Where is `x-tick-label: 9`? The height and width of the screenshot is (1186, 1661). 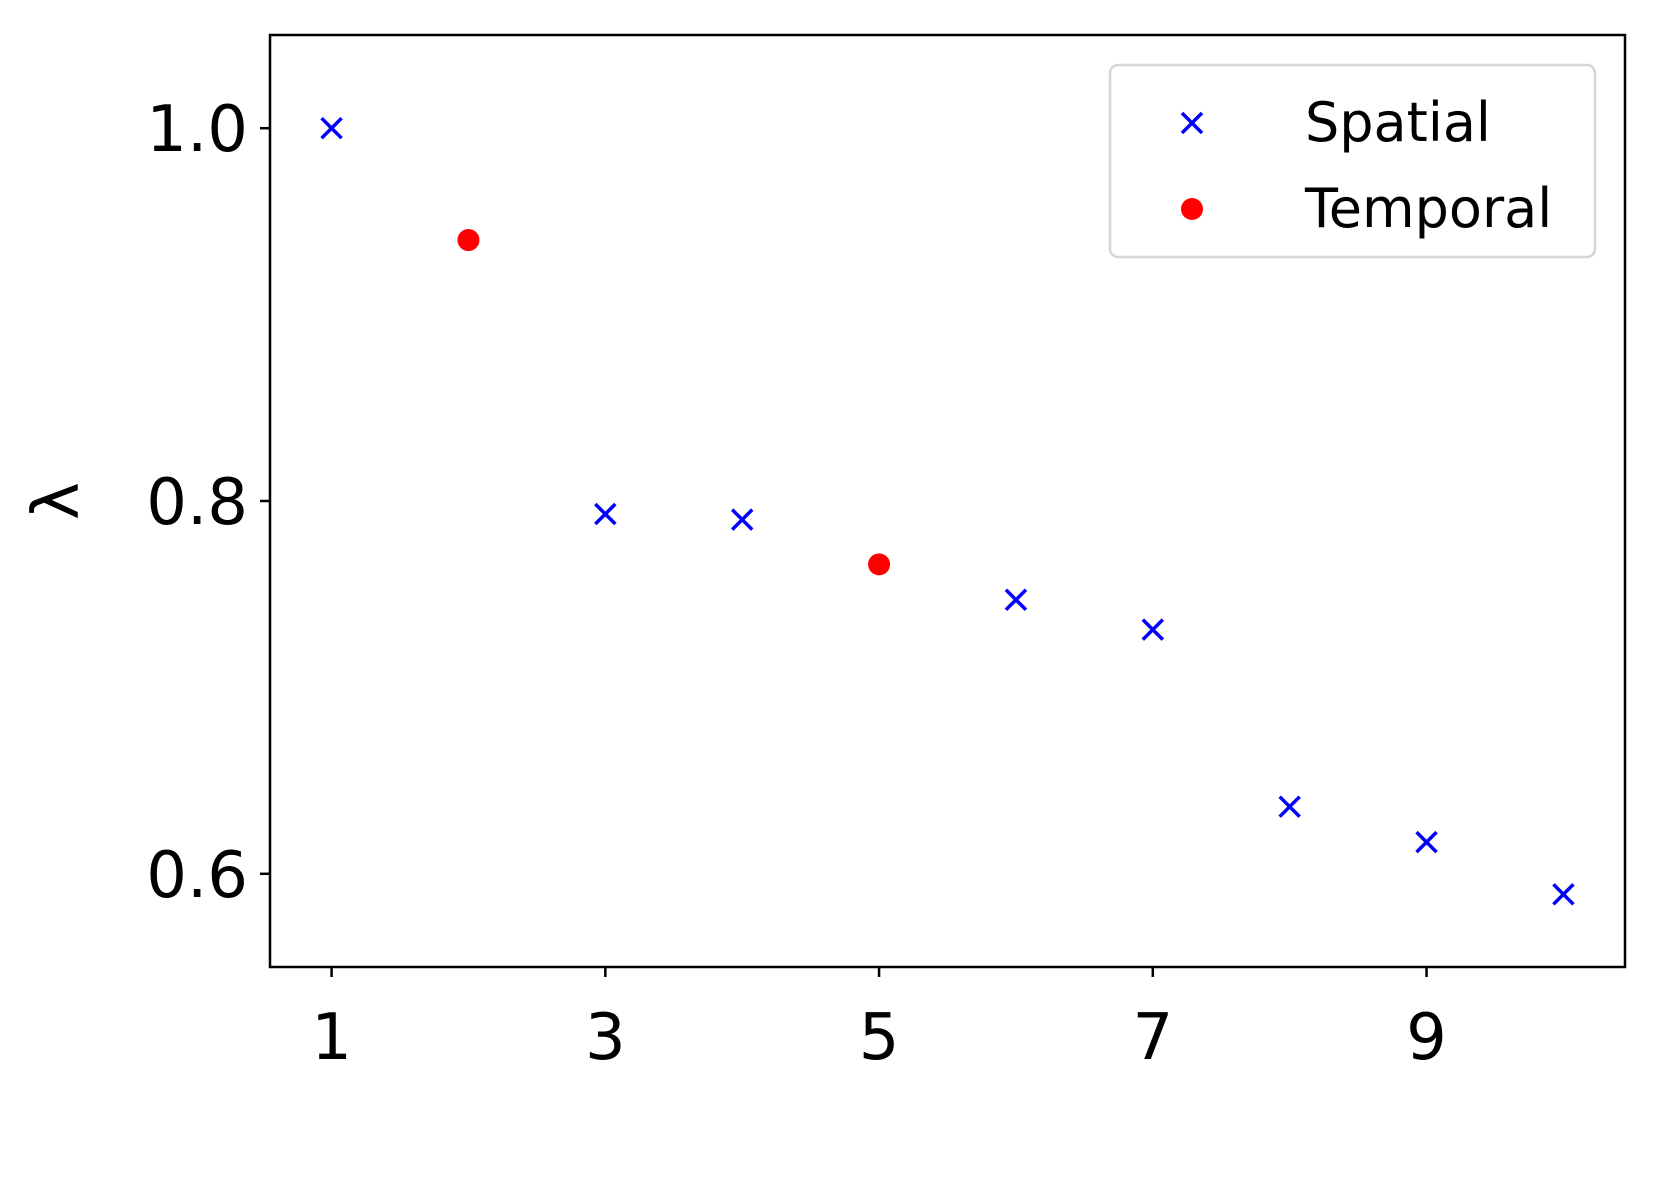 x-tick-label: 9 is located at coordinates (1426, 1038).